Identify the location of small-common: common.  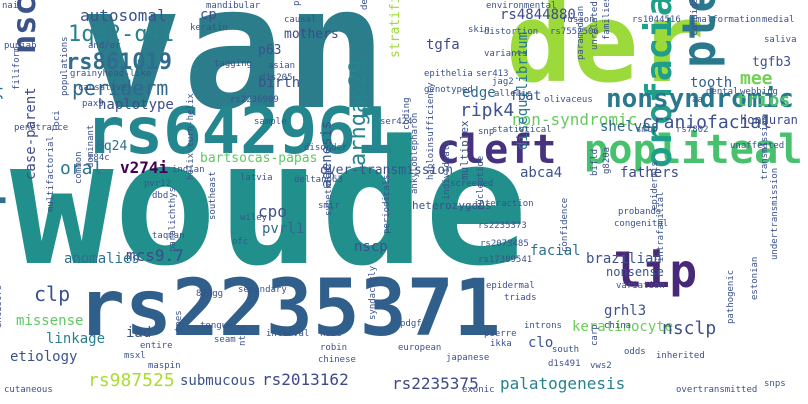
(79, 167).